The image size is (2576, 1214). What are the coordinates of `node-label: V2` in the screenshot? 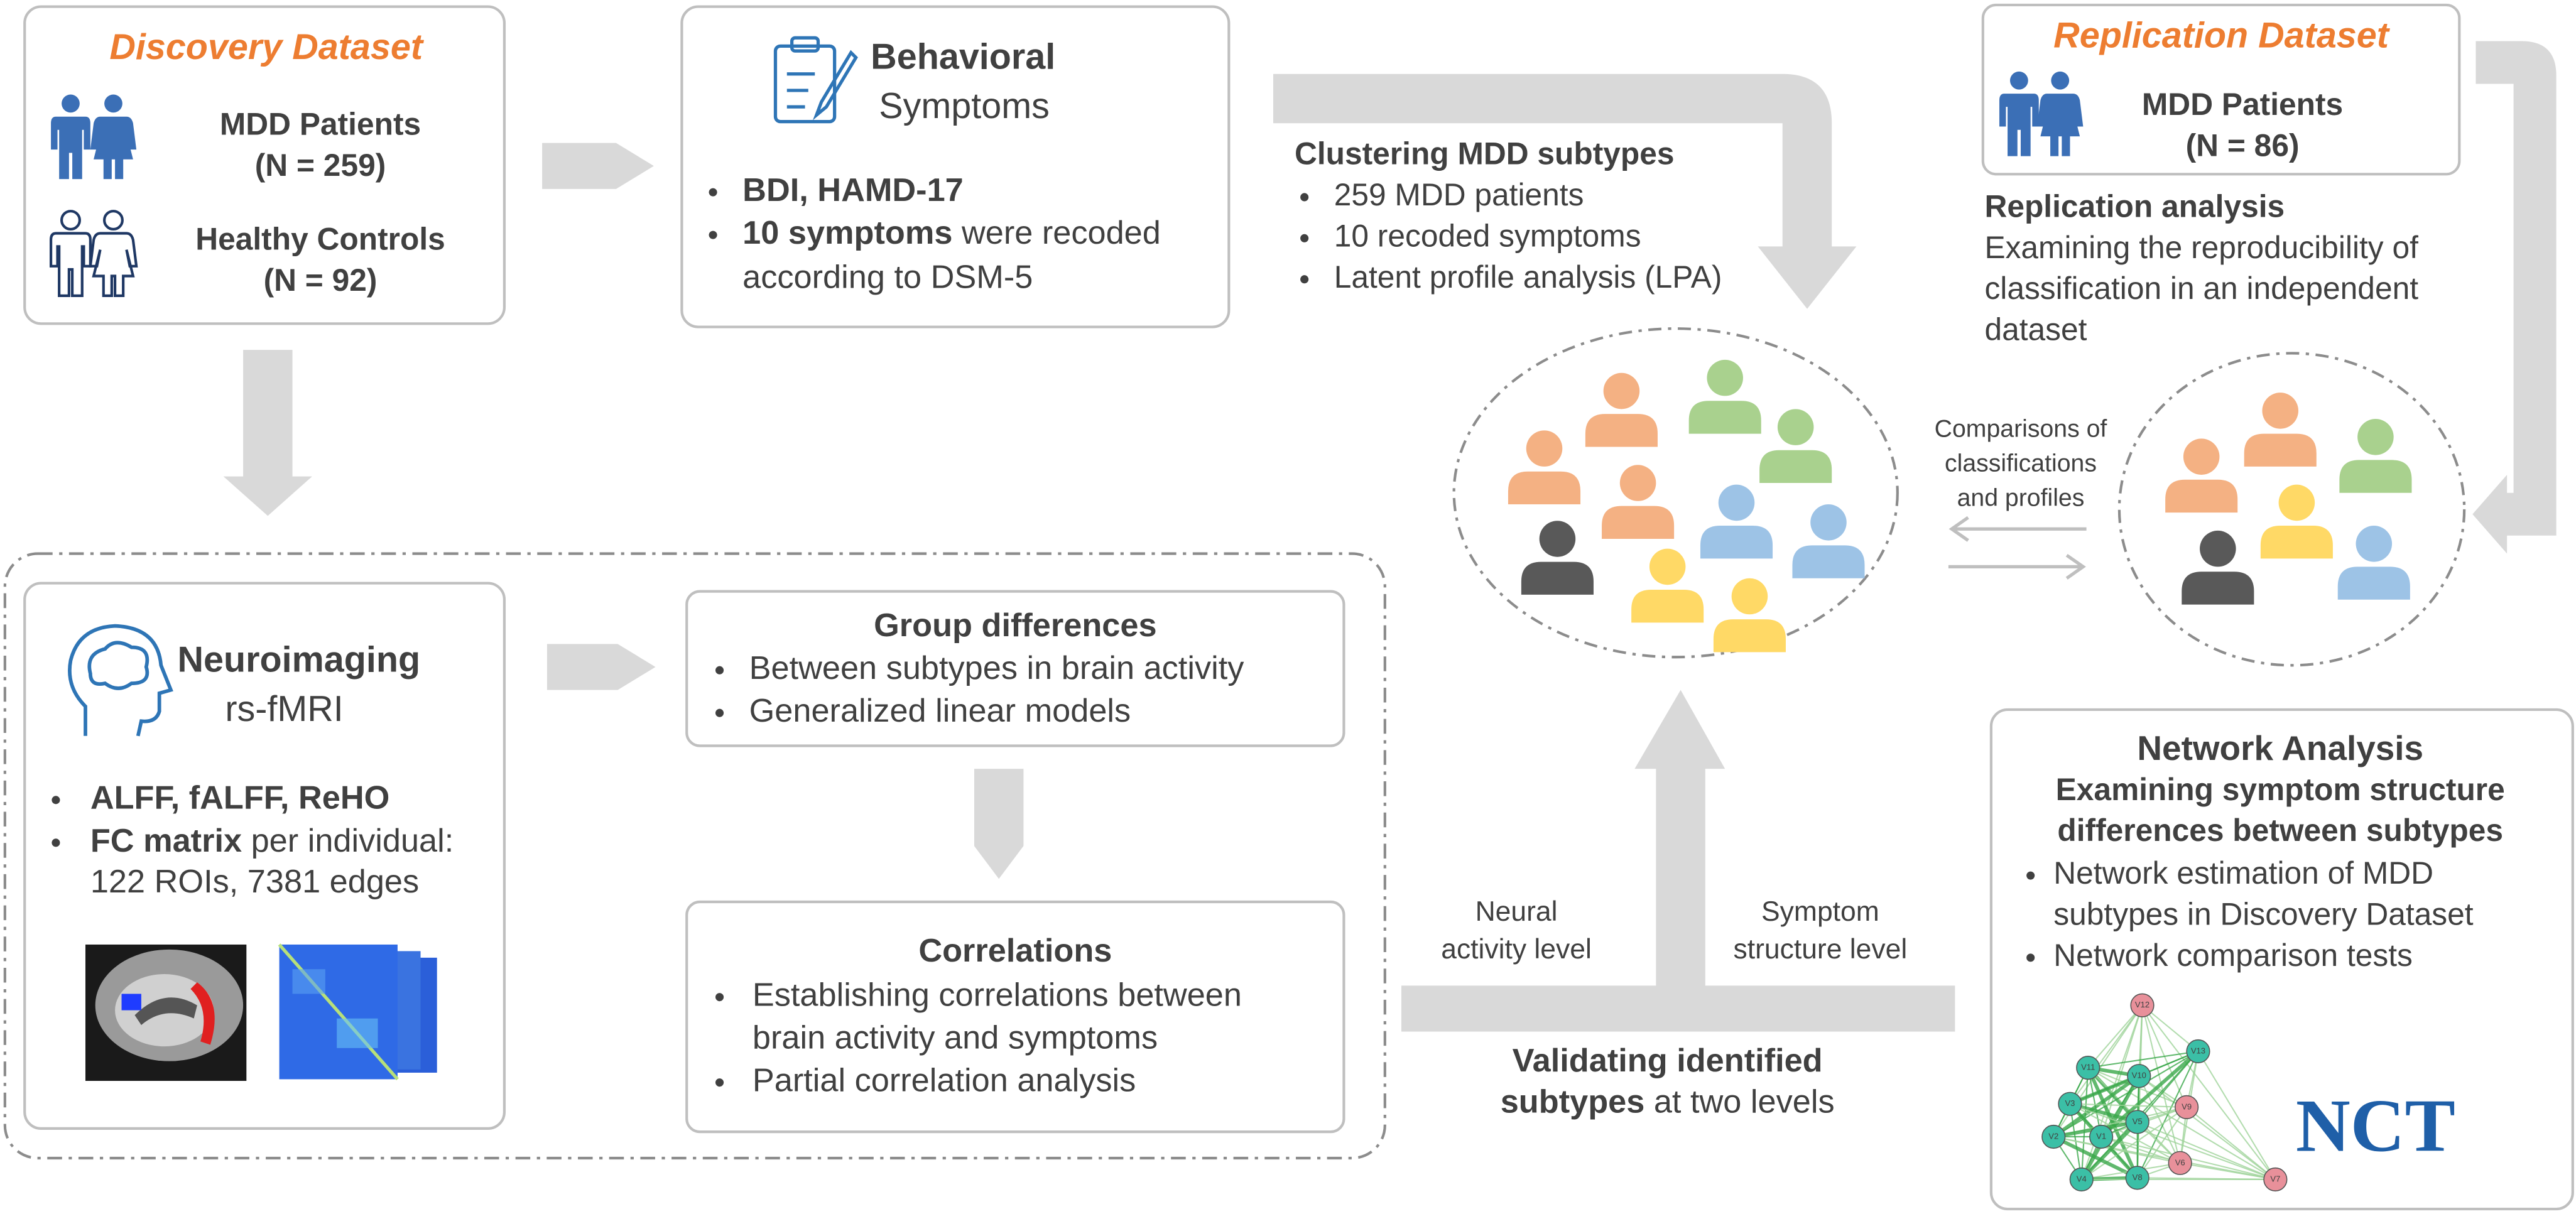 It's located at (2053, 1136).